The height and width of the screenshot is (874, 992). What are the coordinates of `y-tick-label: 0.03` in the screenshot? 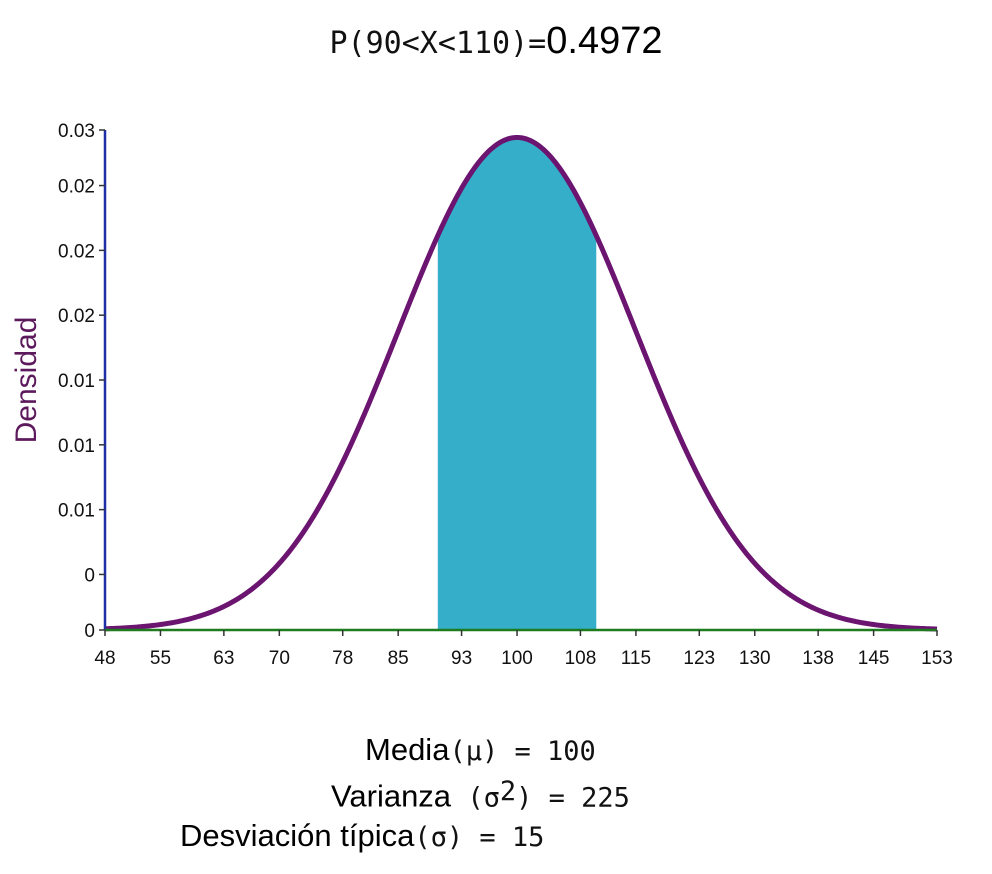 It's located at (76, 131).